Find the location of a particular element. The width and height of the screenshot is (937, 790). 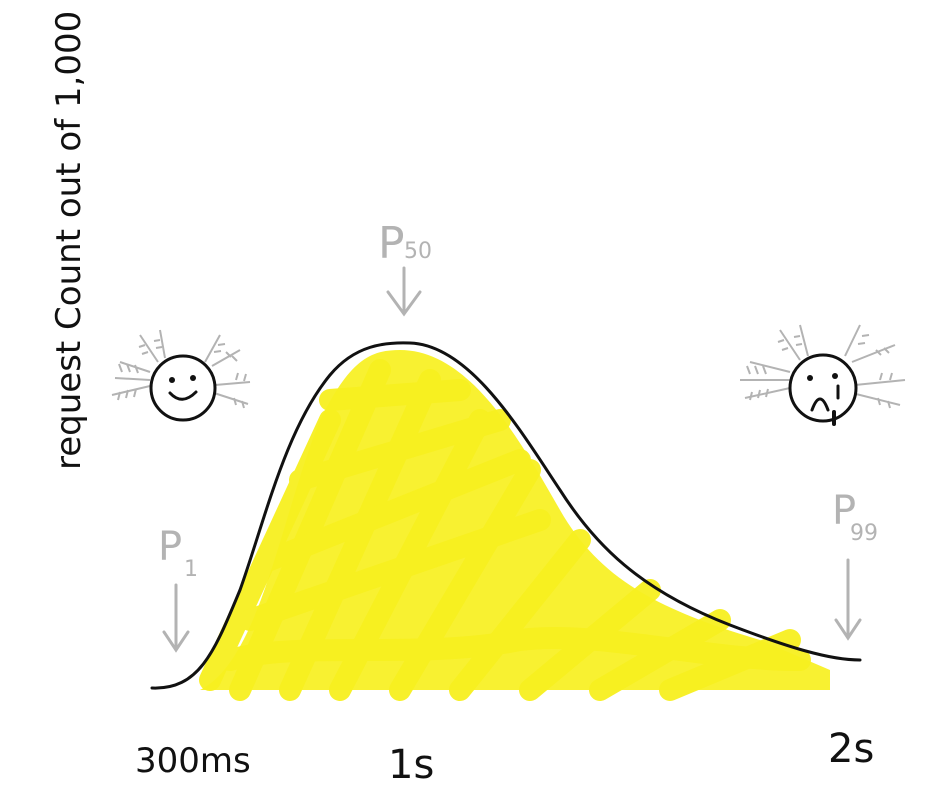

p50-annotation: P 50 is located at coordinates (405, 267).